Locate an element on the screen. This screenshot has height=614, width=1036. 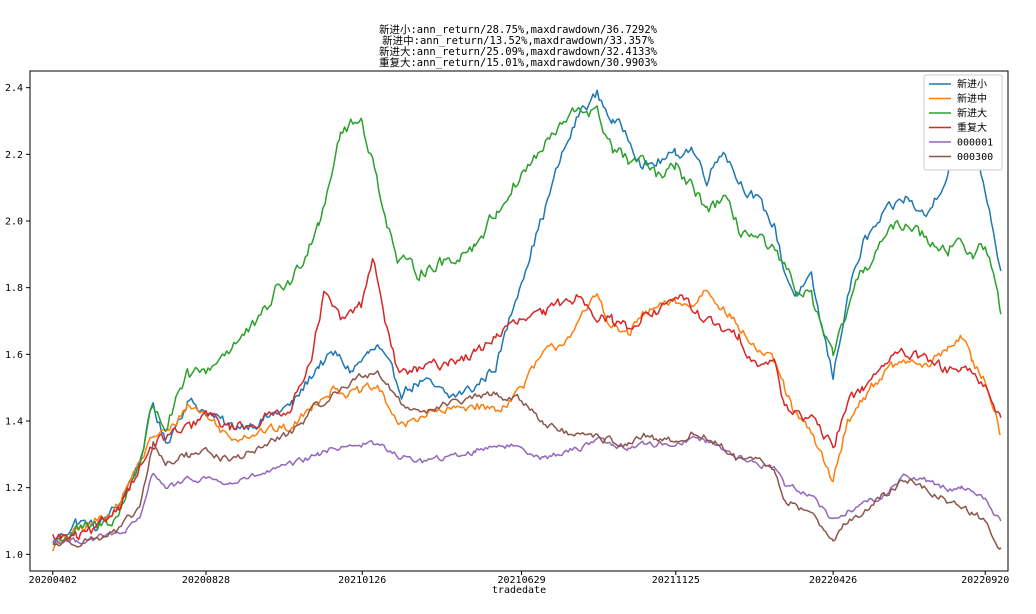
x-tick-label: 20200828 is located at coordinates (206, 580).